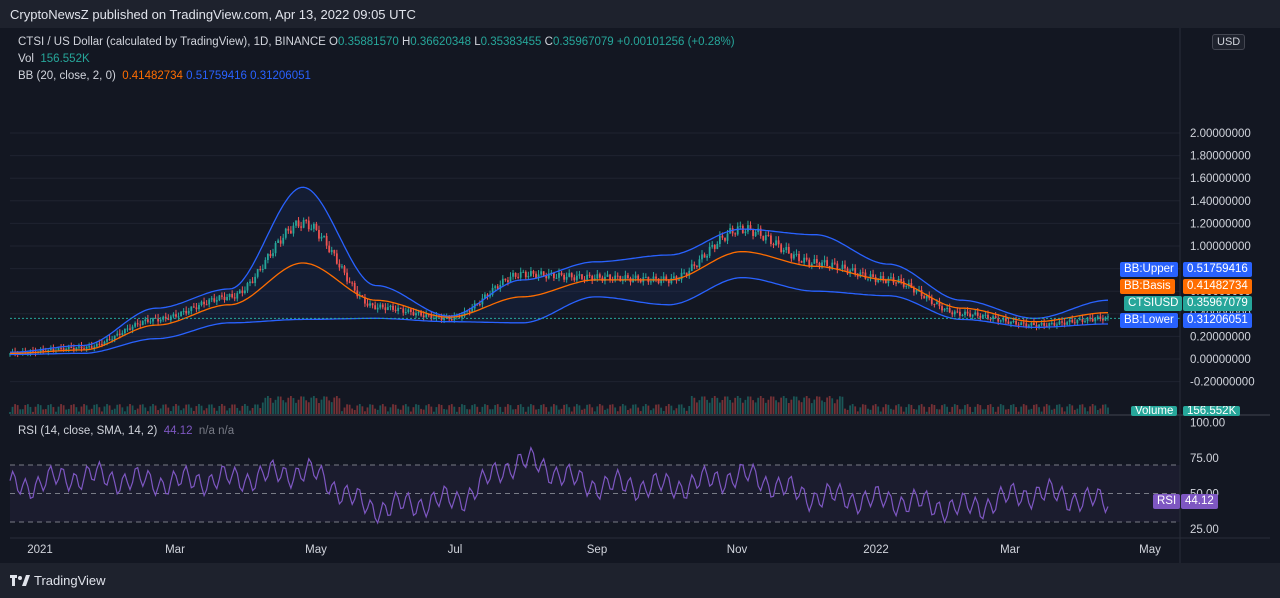  Describe the element at coordinates (20, 580) in the screenshot. I see `tradingview-logo-icon` at that location.